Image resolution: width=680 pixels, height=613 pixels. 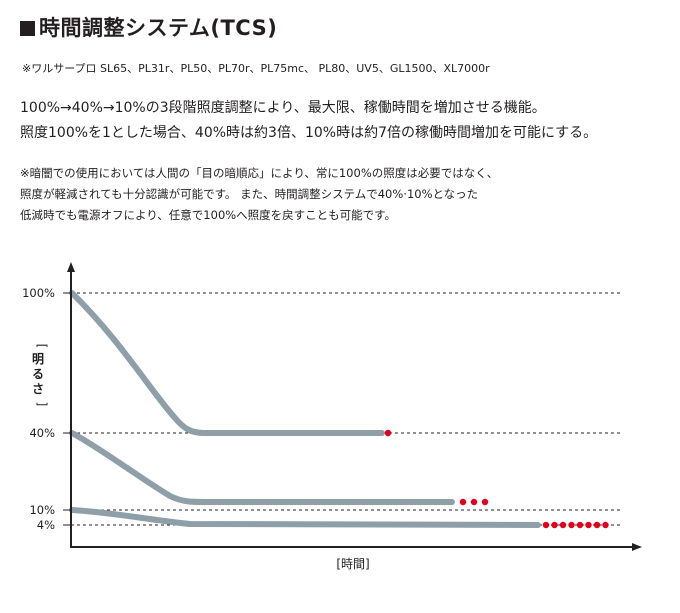 I want to click on page-title: 時間調整システム(TCS), so click(x=148, y=27).